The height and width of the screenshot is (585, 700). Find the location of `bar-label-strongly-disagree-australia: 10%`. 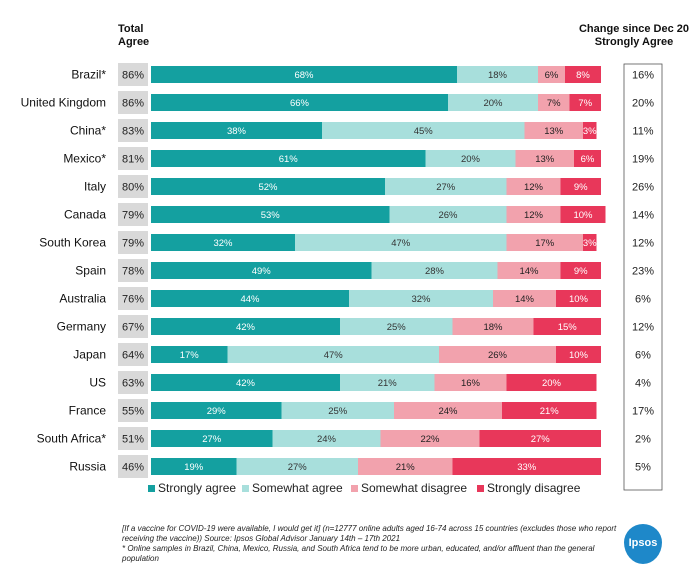

bar-label-strongly-disagree-australia: 10% is located at coordinates (579, 299).